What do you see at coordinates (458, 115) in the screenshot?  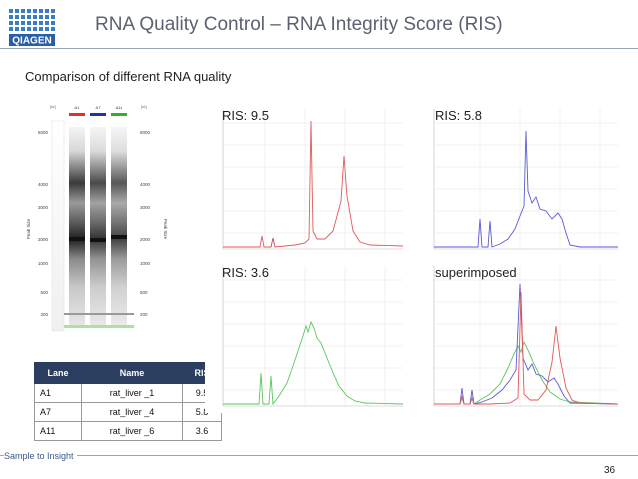 I see `panel-label-ris-5-8: RIS: 5.8` at bounding box center [458, 115].